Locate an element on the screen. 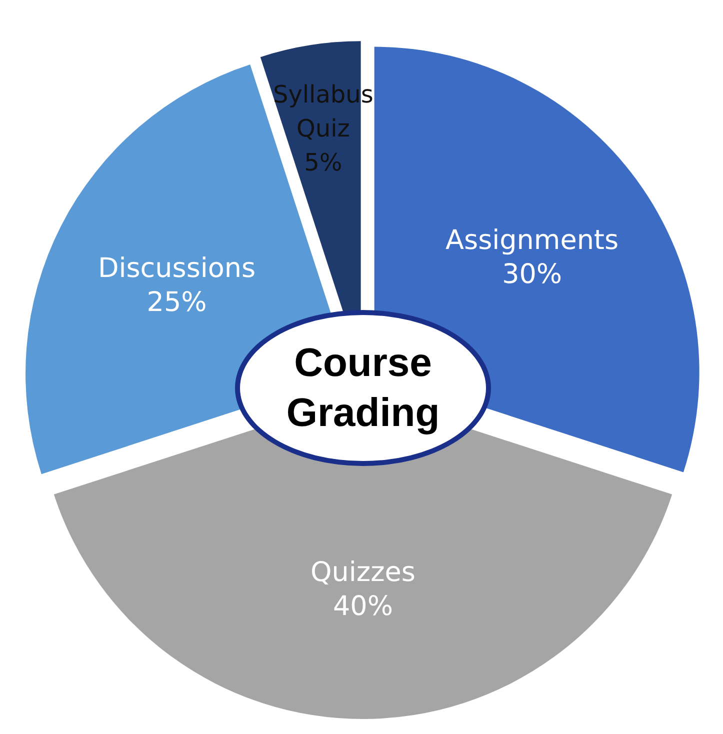 This screenshot has width=723, height=734. slice-label: Discussions is located at coordinates (177, 268).